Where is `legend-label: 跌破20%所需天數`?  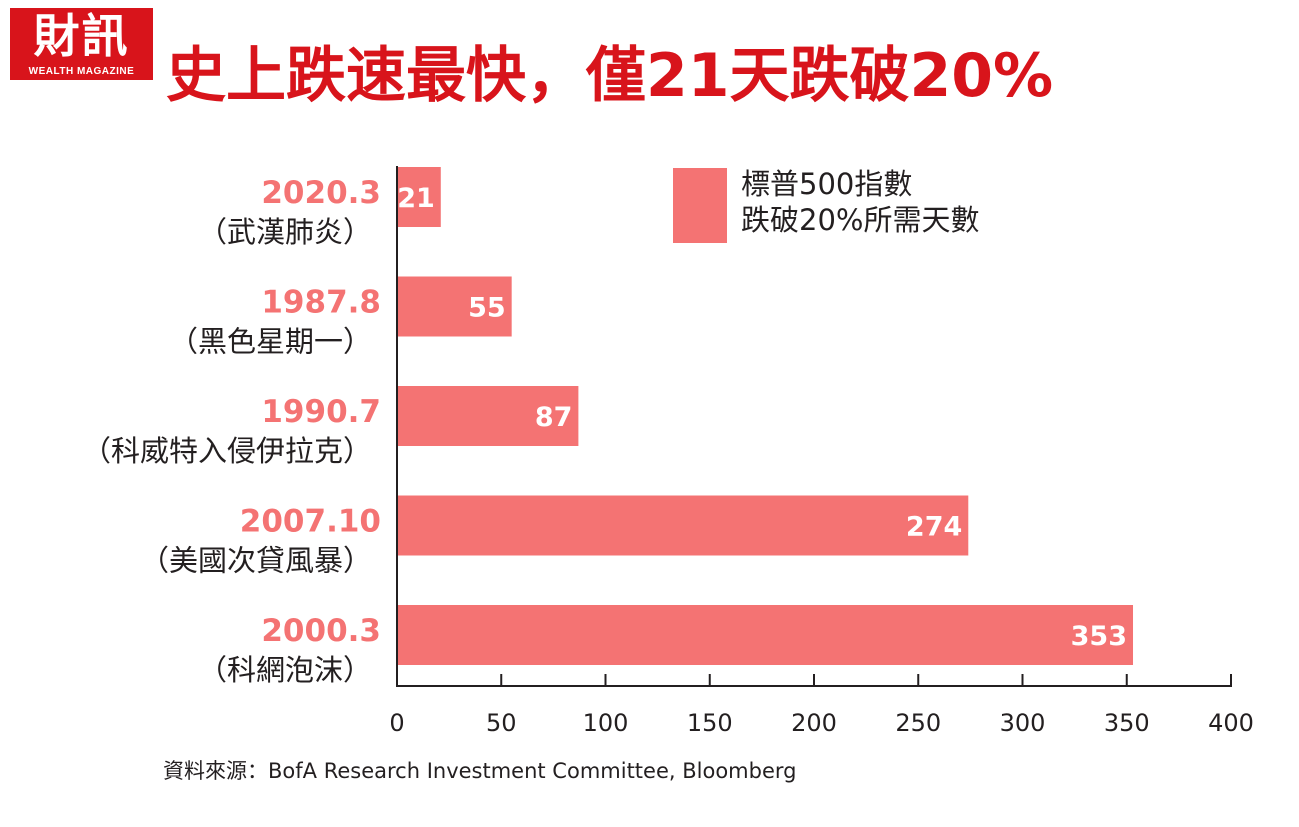 legend-label: 跌破20%所需天數 is located at coordinates (860, 220).